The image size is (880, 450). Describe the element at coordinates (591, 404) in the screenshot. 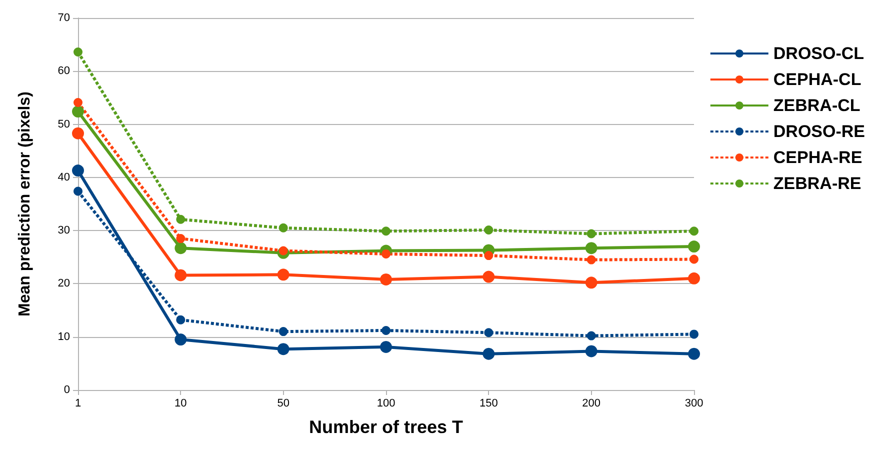

I see `x-tick-label: 200` at that location.